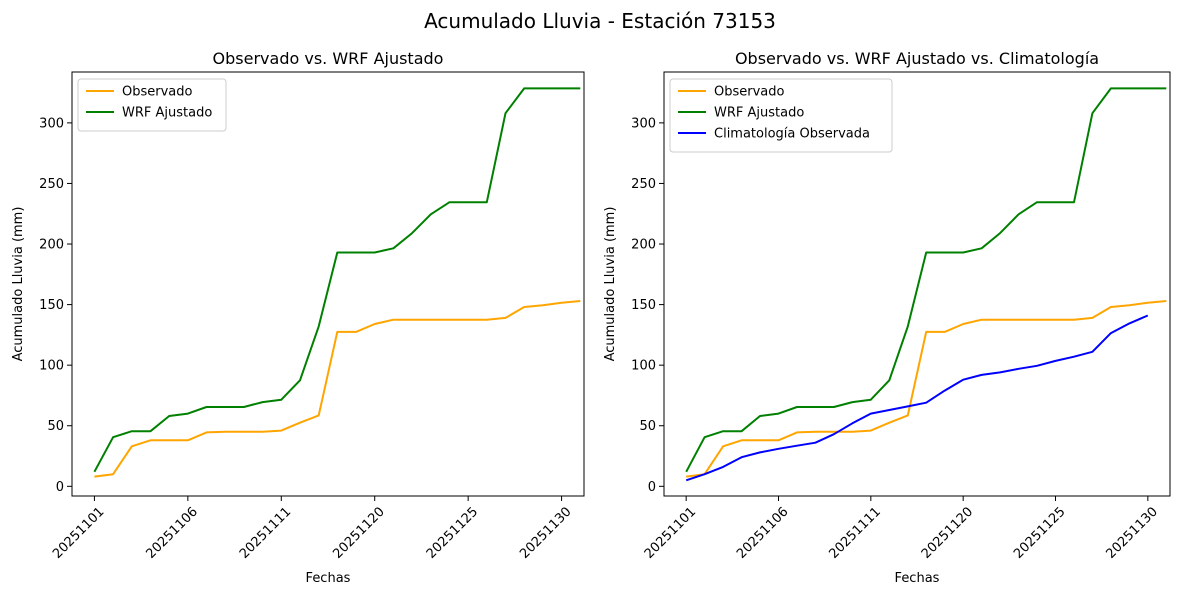 This screenshot has height=600, width=1200. What do you see at coordinates (917, 398) in the screenshot?
I see `series-line-climatolog-a-observada` at bounding box center [917, 398].